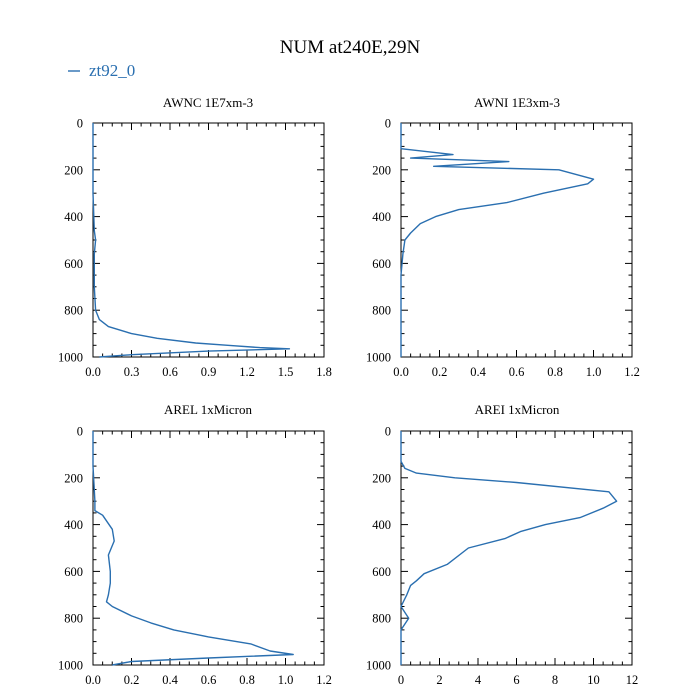  Describe the element at coordinates (401, 680) in the screenshot. I see `x-tick-label: 0` at that location.